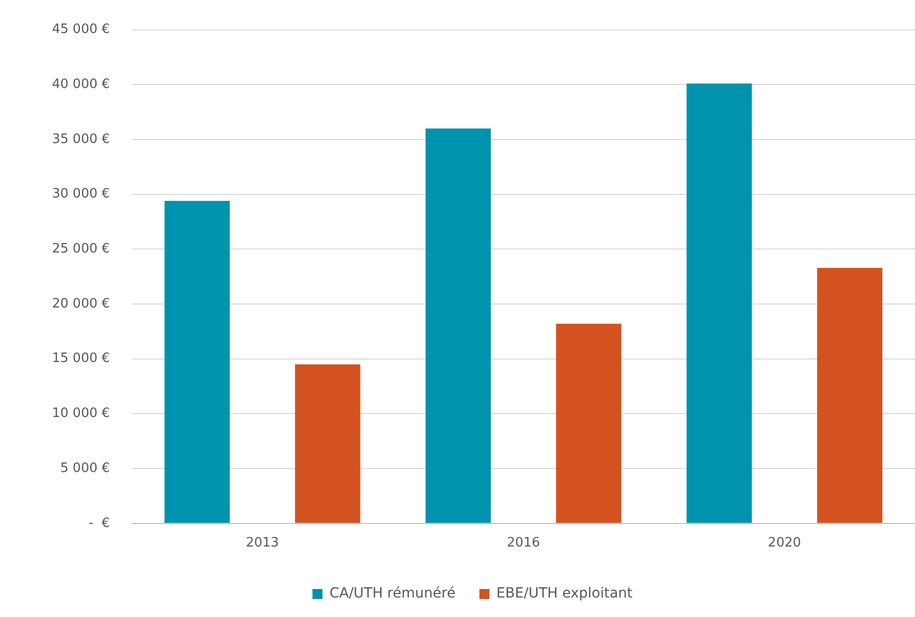  Describe the element at coordinates (81, 30) in the screenshot. I see `y-tick-label: 45 000 €` at that location.